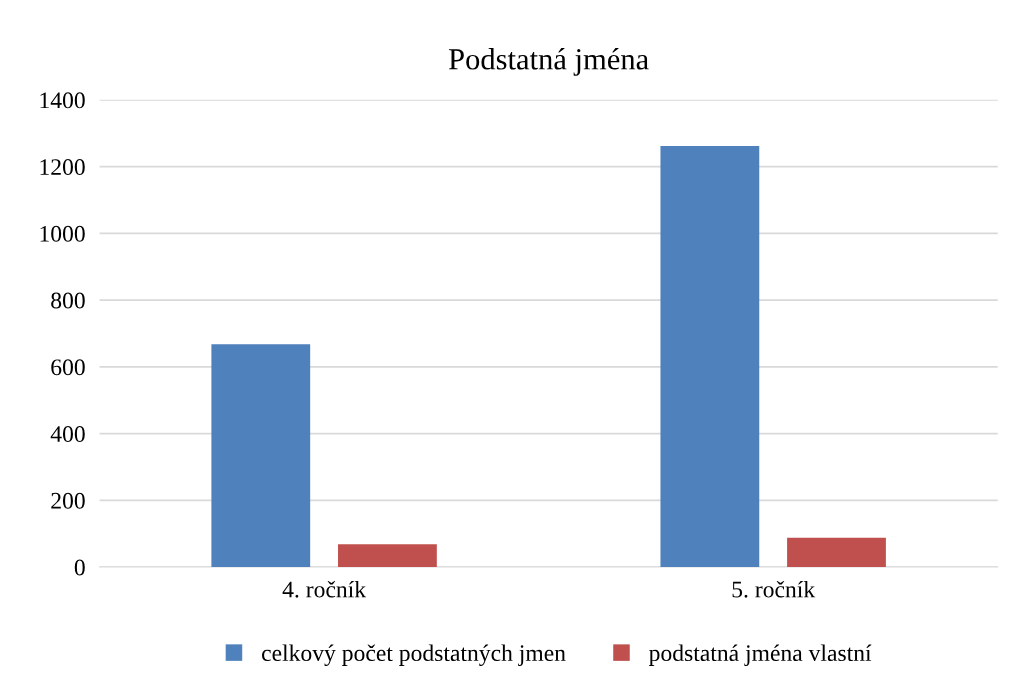 This screenshot has height=684, width=1016. Describe the element at coordinates (548, 62) in the screenshot. I see `chart-title: Podstatná jména` at that location.